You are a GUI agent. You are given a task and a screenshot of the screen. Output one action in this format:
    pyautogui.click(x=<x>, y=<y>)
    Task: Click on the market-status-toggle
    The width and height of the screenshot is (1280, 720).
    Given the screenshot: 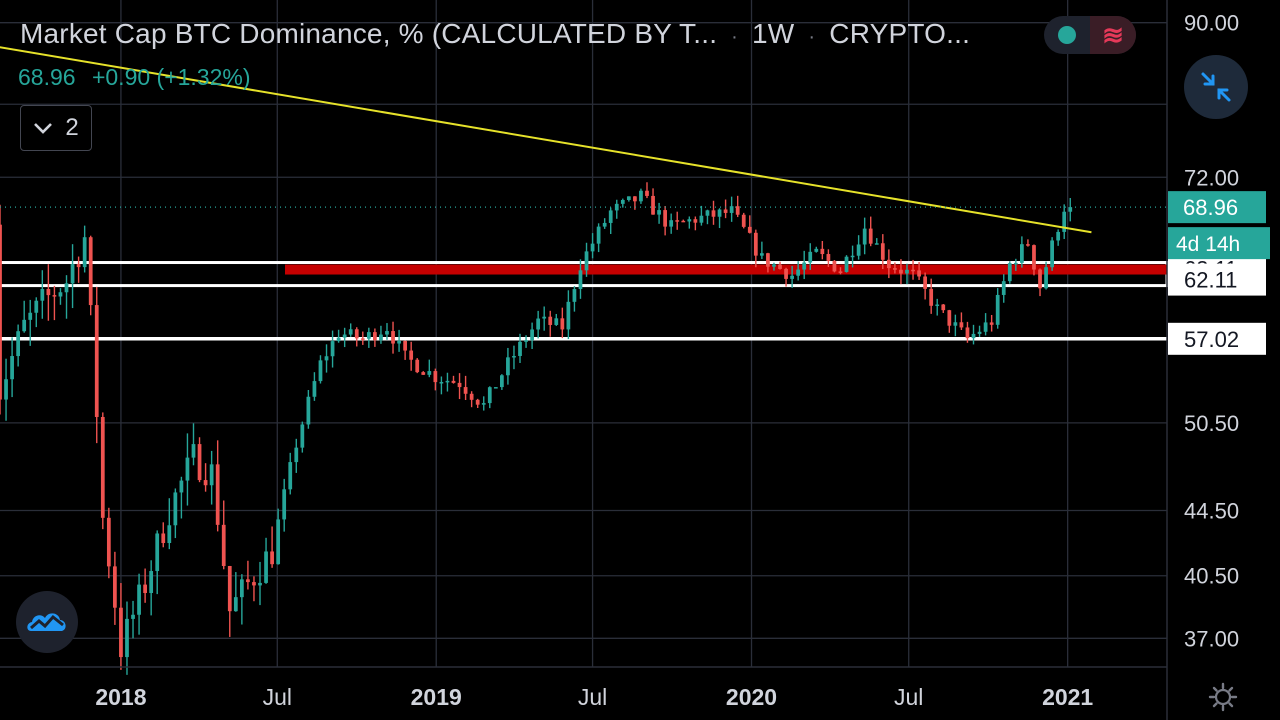 What is the action you would take?
    pyautogui.click(x=1067, y=35)
    